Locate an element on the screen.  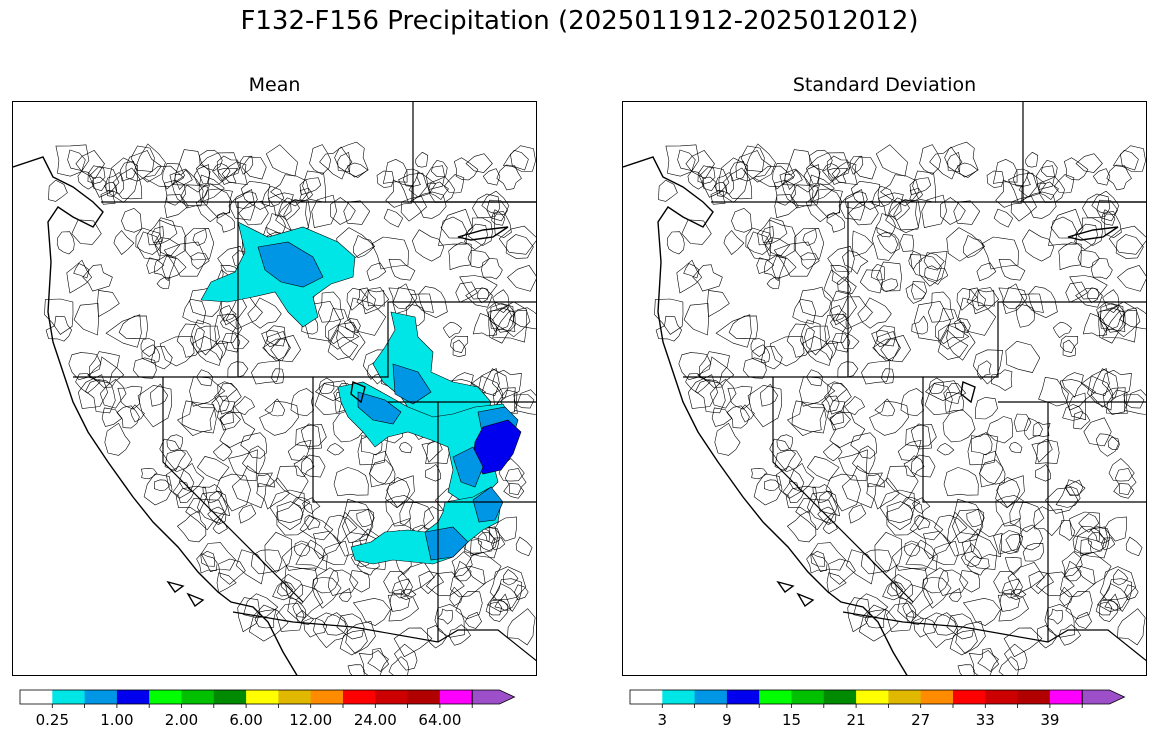
stddev-colorbar-segment is located at coordinates (646, 697).